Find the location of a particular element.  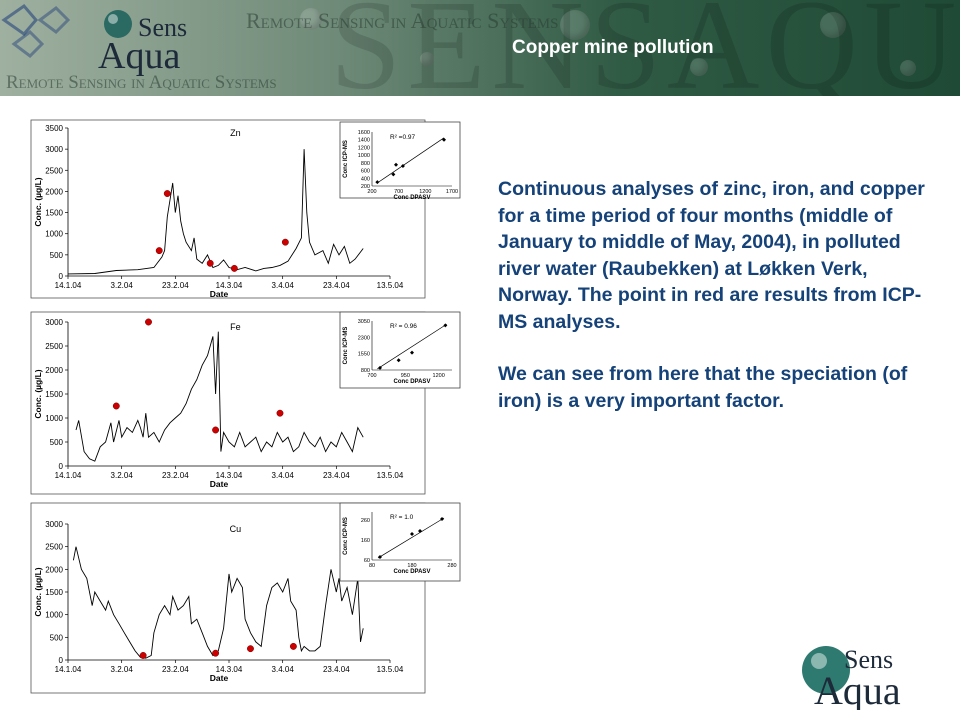

banner-brand-bottom: Aqua is located at coordinates (139, 56).